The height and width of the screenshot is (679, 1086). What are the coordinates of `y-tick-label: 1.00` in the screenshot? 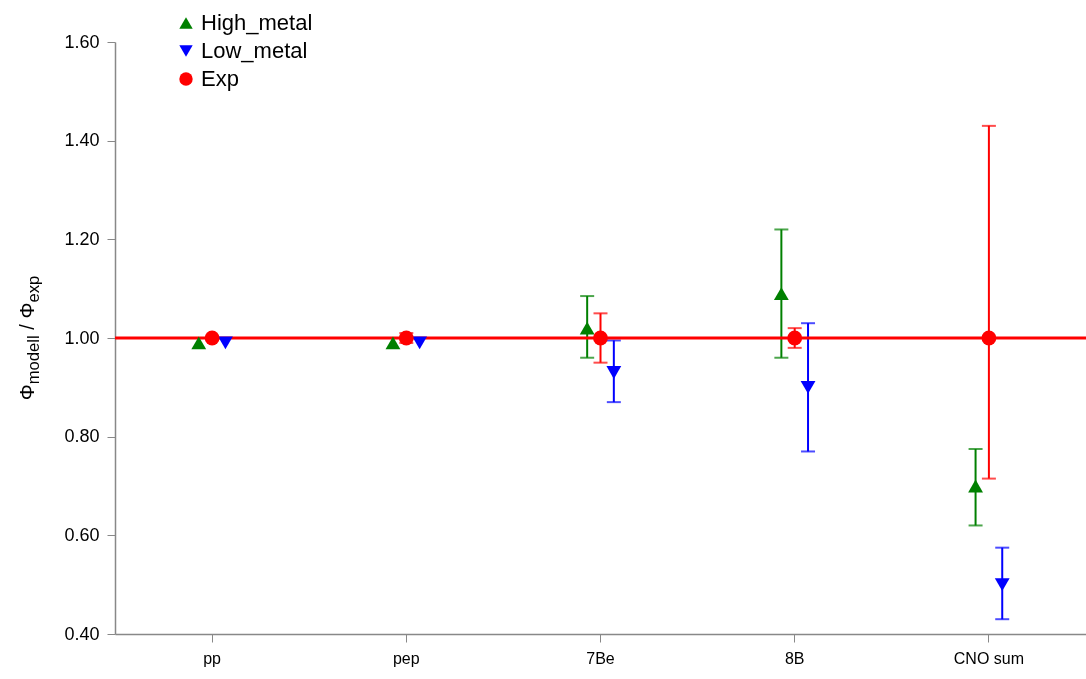 It's located at (82, 337).